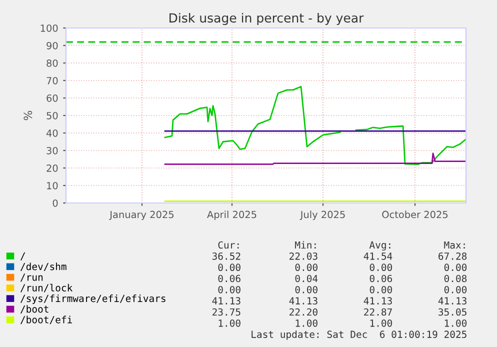  I want to click on x-tick-label: July 2025, so click(322, 215).